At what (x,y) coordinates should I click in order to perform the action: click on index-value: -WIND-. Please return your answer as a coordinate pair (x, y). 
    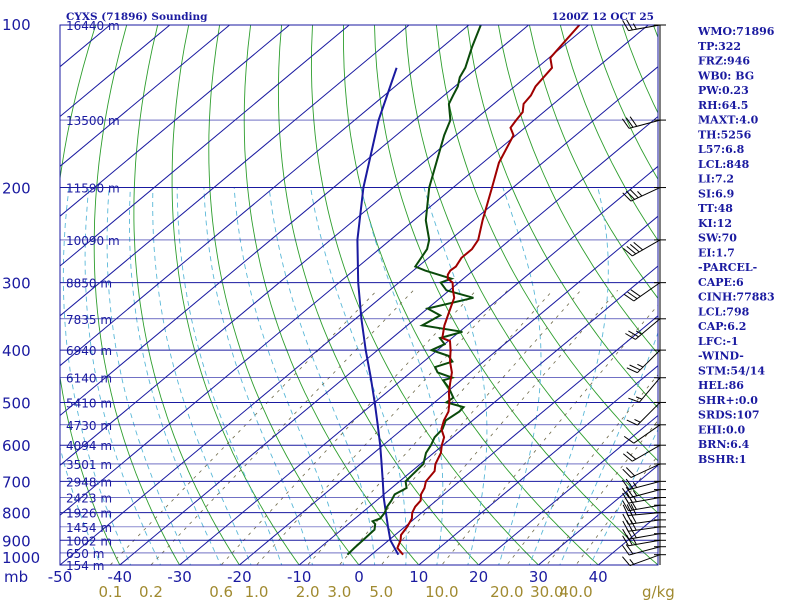
    Looking at the image, I should click on (721, 356).